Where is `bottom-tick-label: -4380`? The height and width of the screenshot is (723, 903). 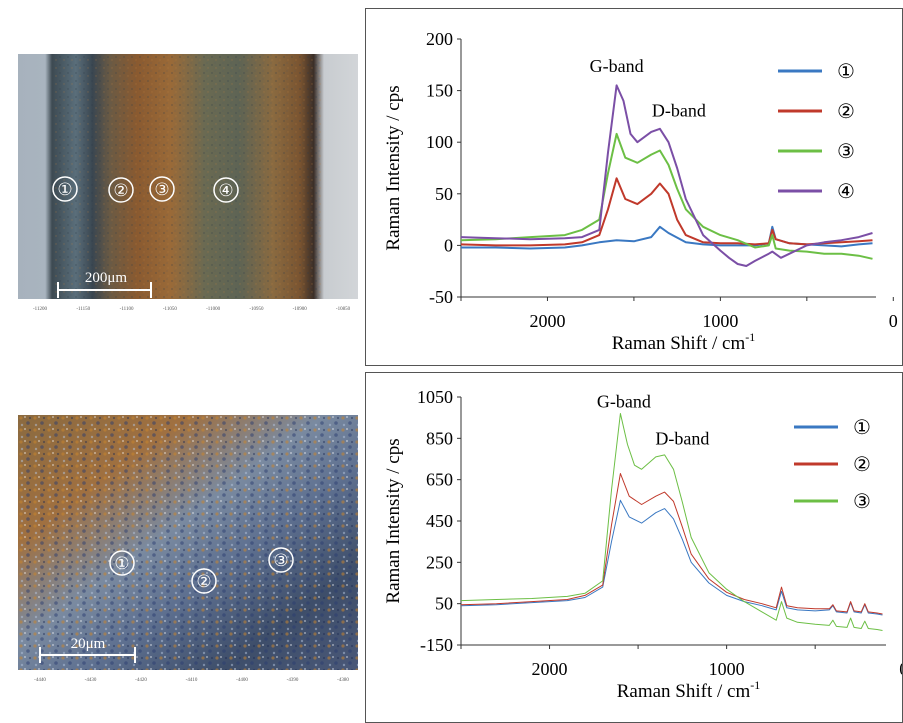 bottom-tick-label: -4380 is located at coordinates (343, 680).